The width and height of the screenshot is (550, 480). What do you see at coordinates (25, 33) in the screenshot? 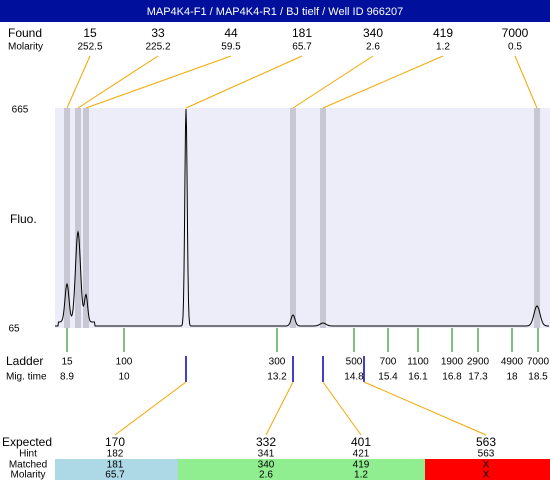
I see `found-label: Found` at bounding box center [25, 33].